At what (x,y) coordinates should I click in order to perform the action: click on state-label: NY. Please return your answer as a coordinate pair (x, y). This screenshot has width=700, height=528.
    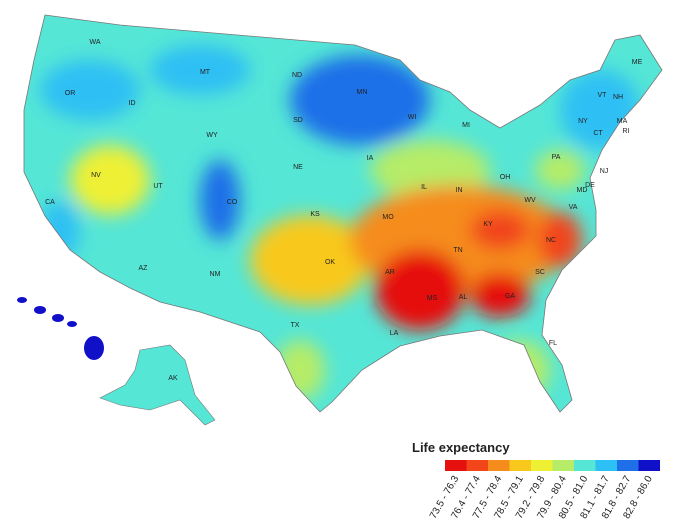
    Looking at the image, I should click on (583, 121).